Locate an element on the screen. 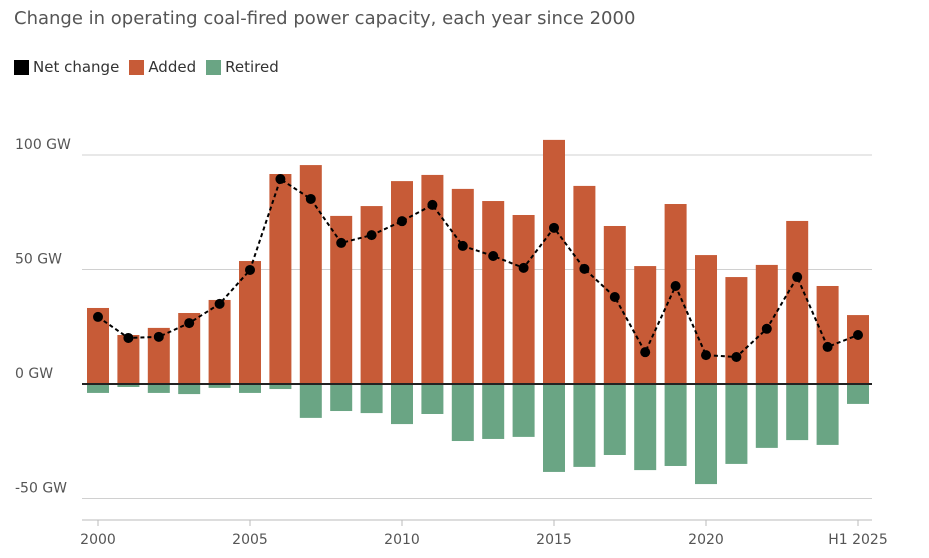 This screenshot has height=558, width=929. legend: Net change Added Retired is located at coordinates (146, 67).